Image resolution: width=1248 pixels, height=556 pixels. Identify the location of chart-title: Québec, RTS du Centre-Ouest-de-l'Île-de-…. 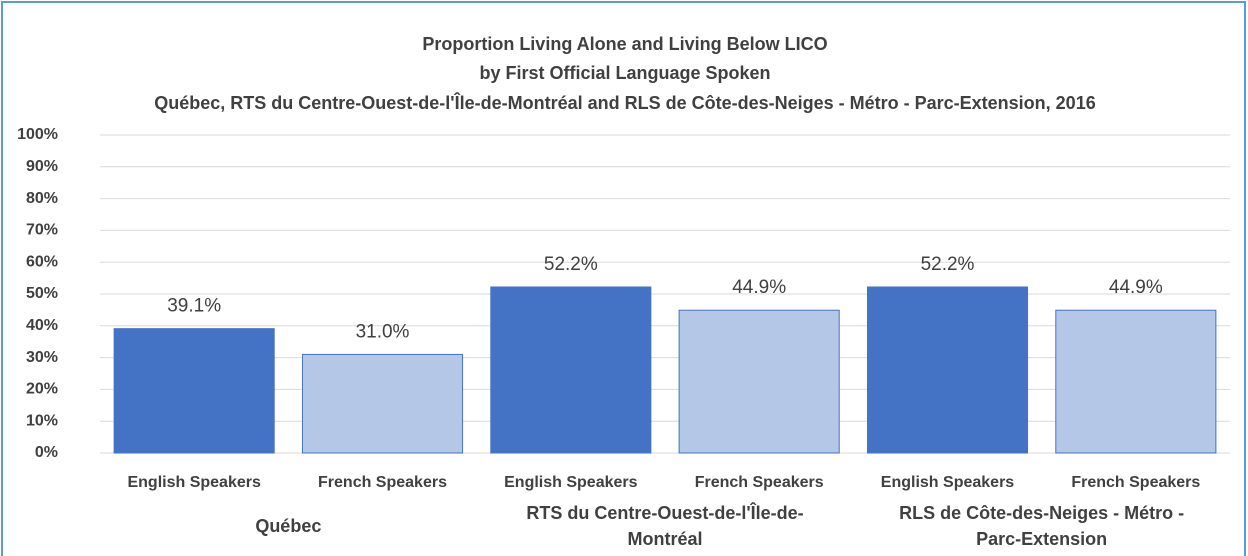
(624, 102).